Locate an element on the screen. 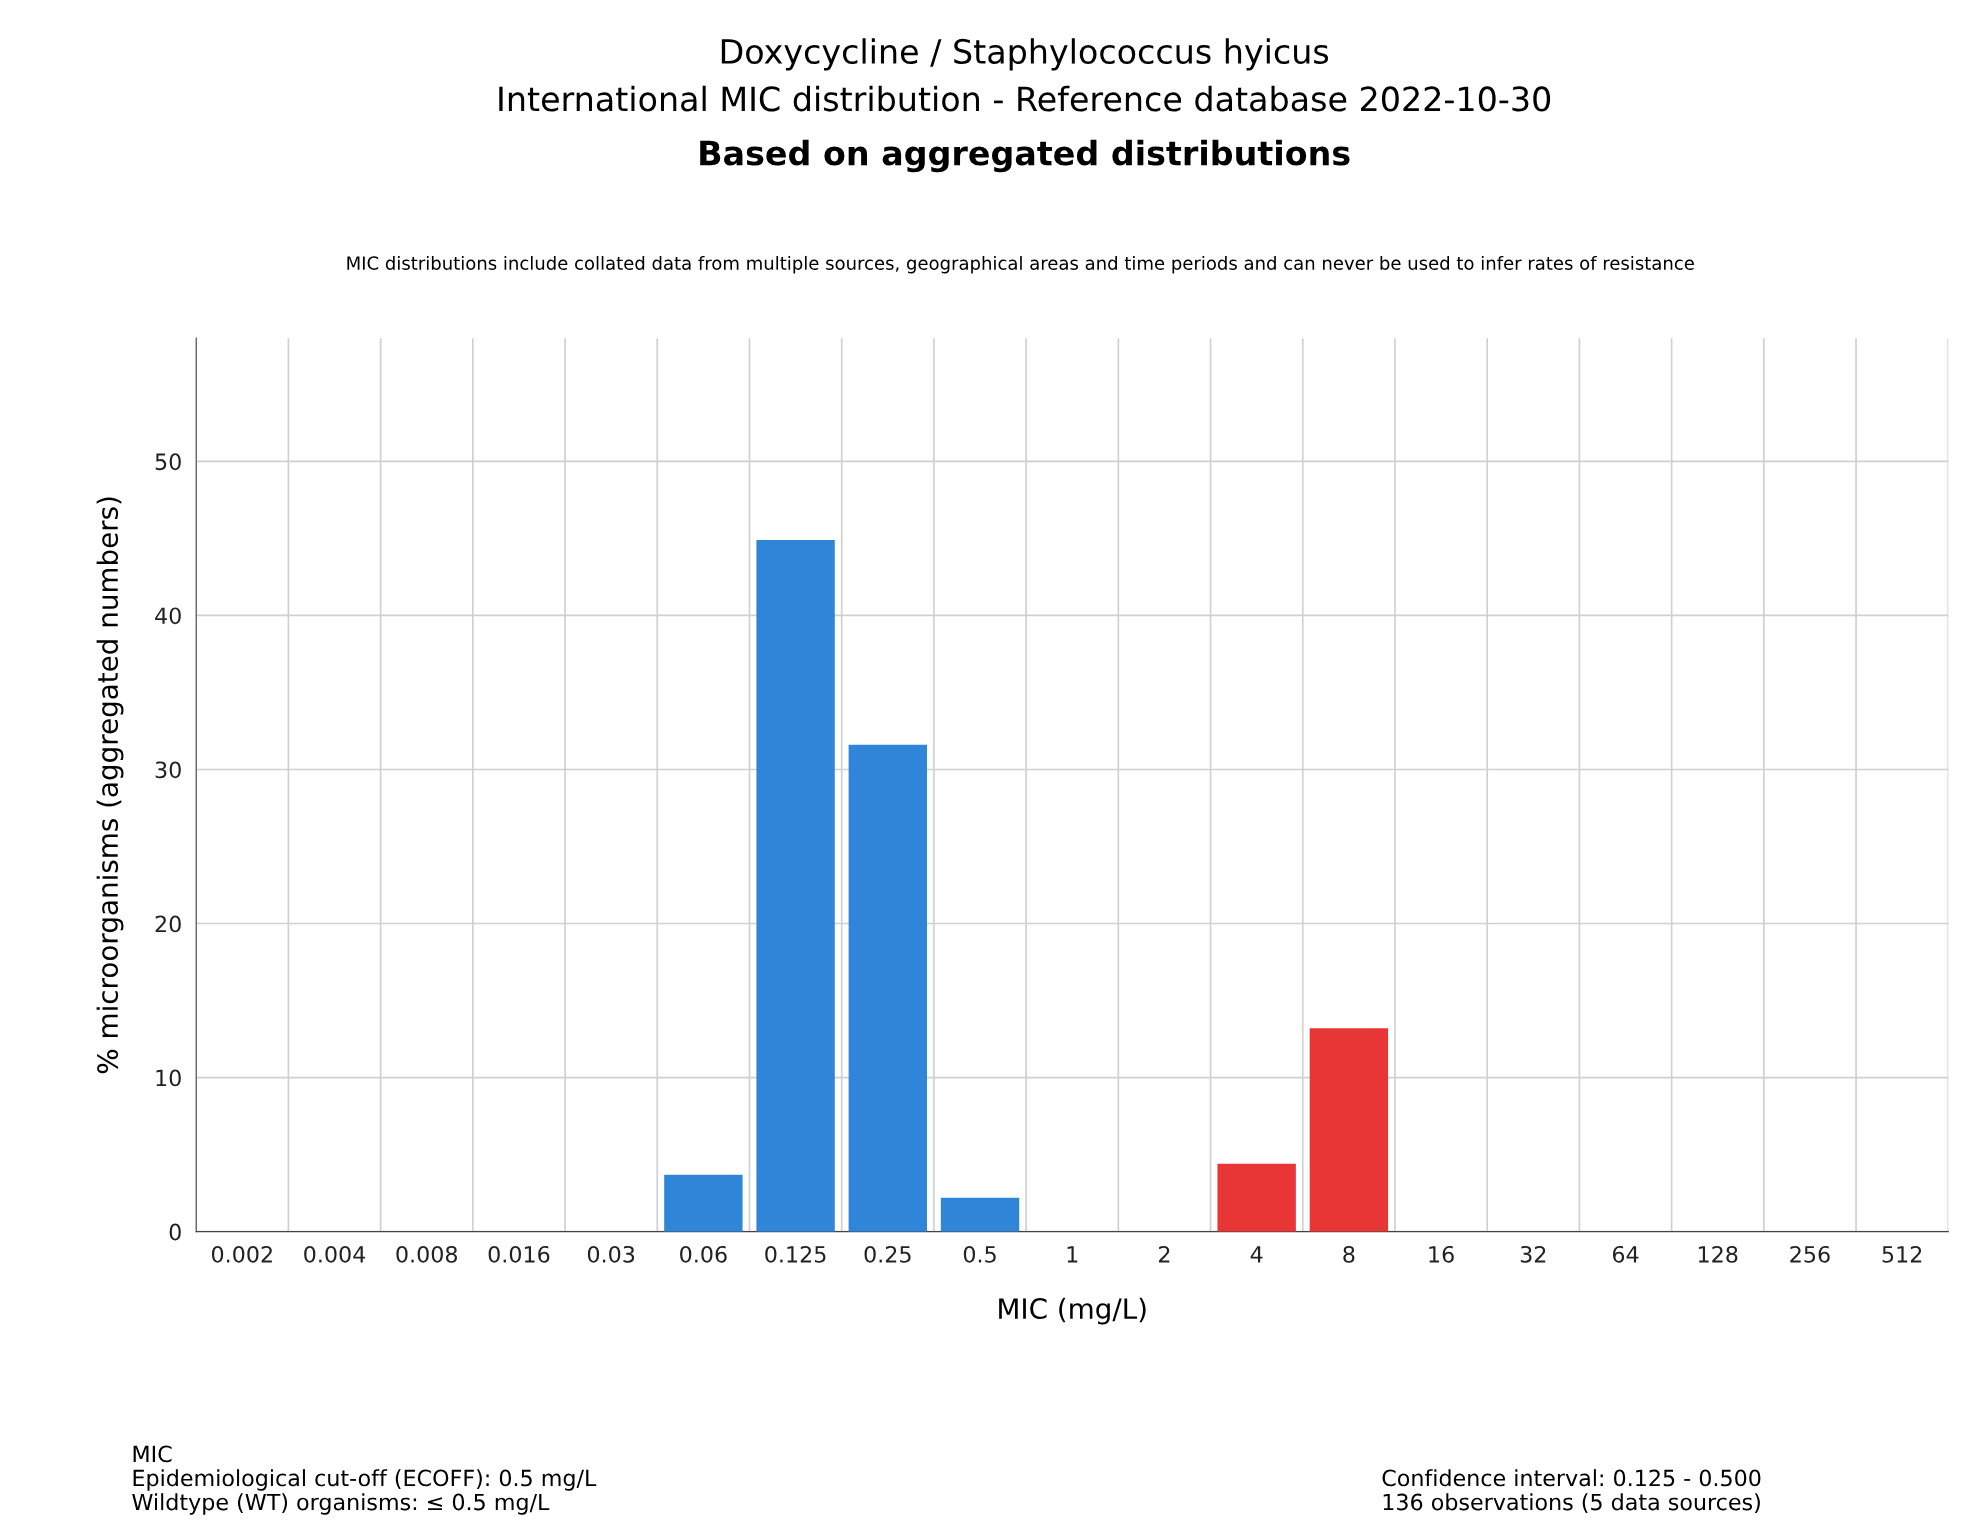  x-tick-label: 0.008 is located at coordinates (427, 1254).